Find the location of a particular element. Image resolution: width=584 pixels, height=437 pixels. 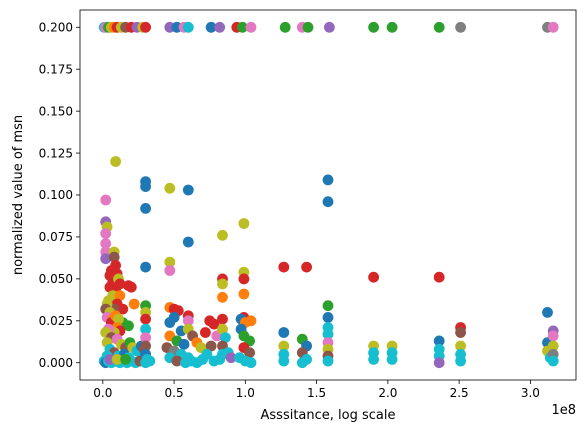

y-axis-label: normalized value of msn is located at coordinates (18, 195).